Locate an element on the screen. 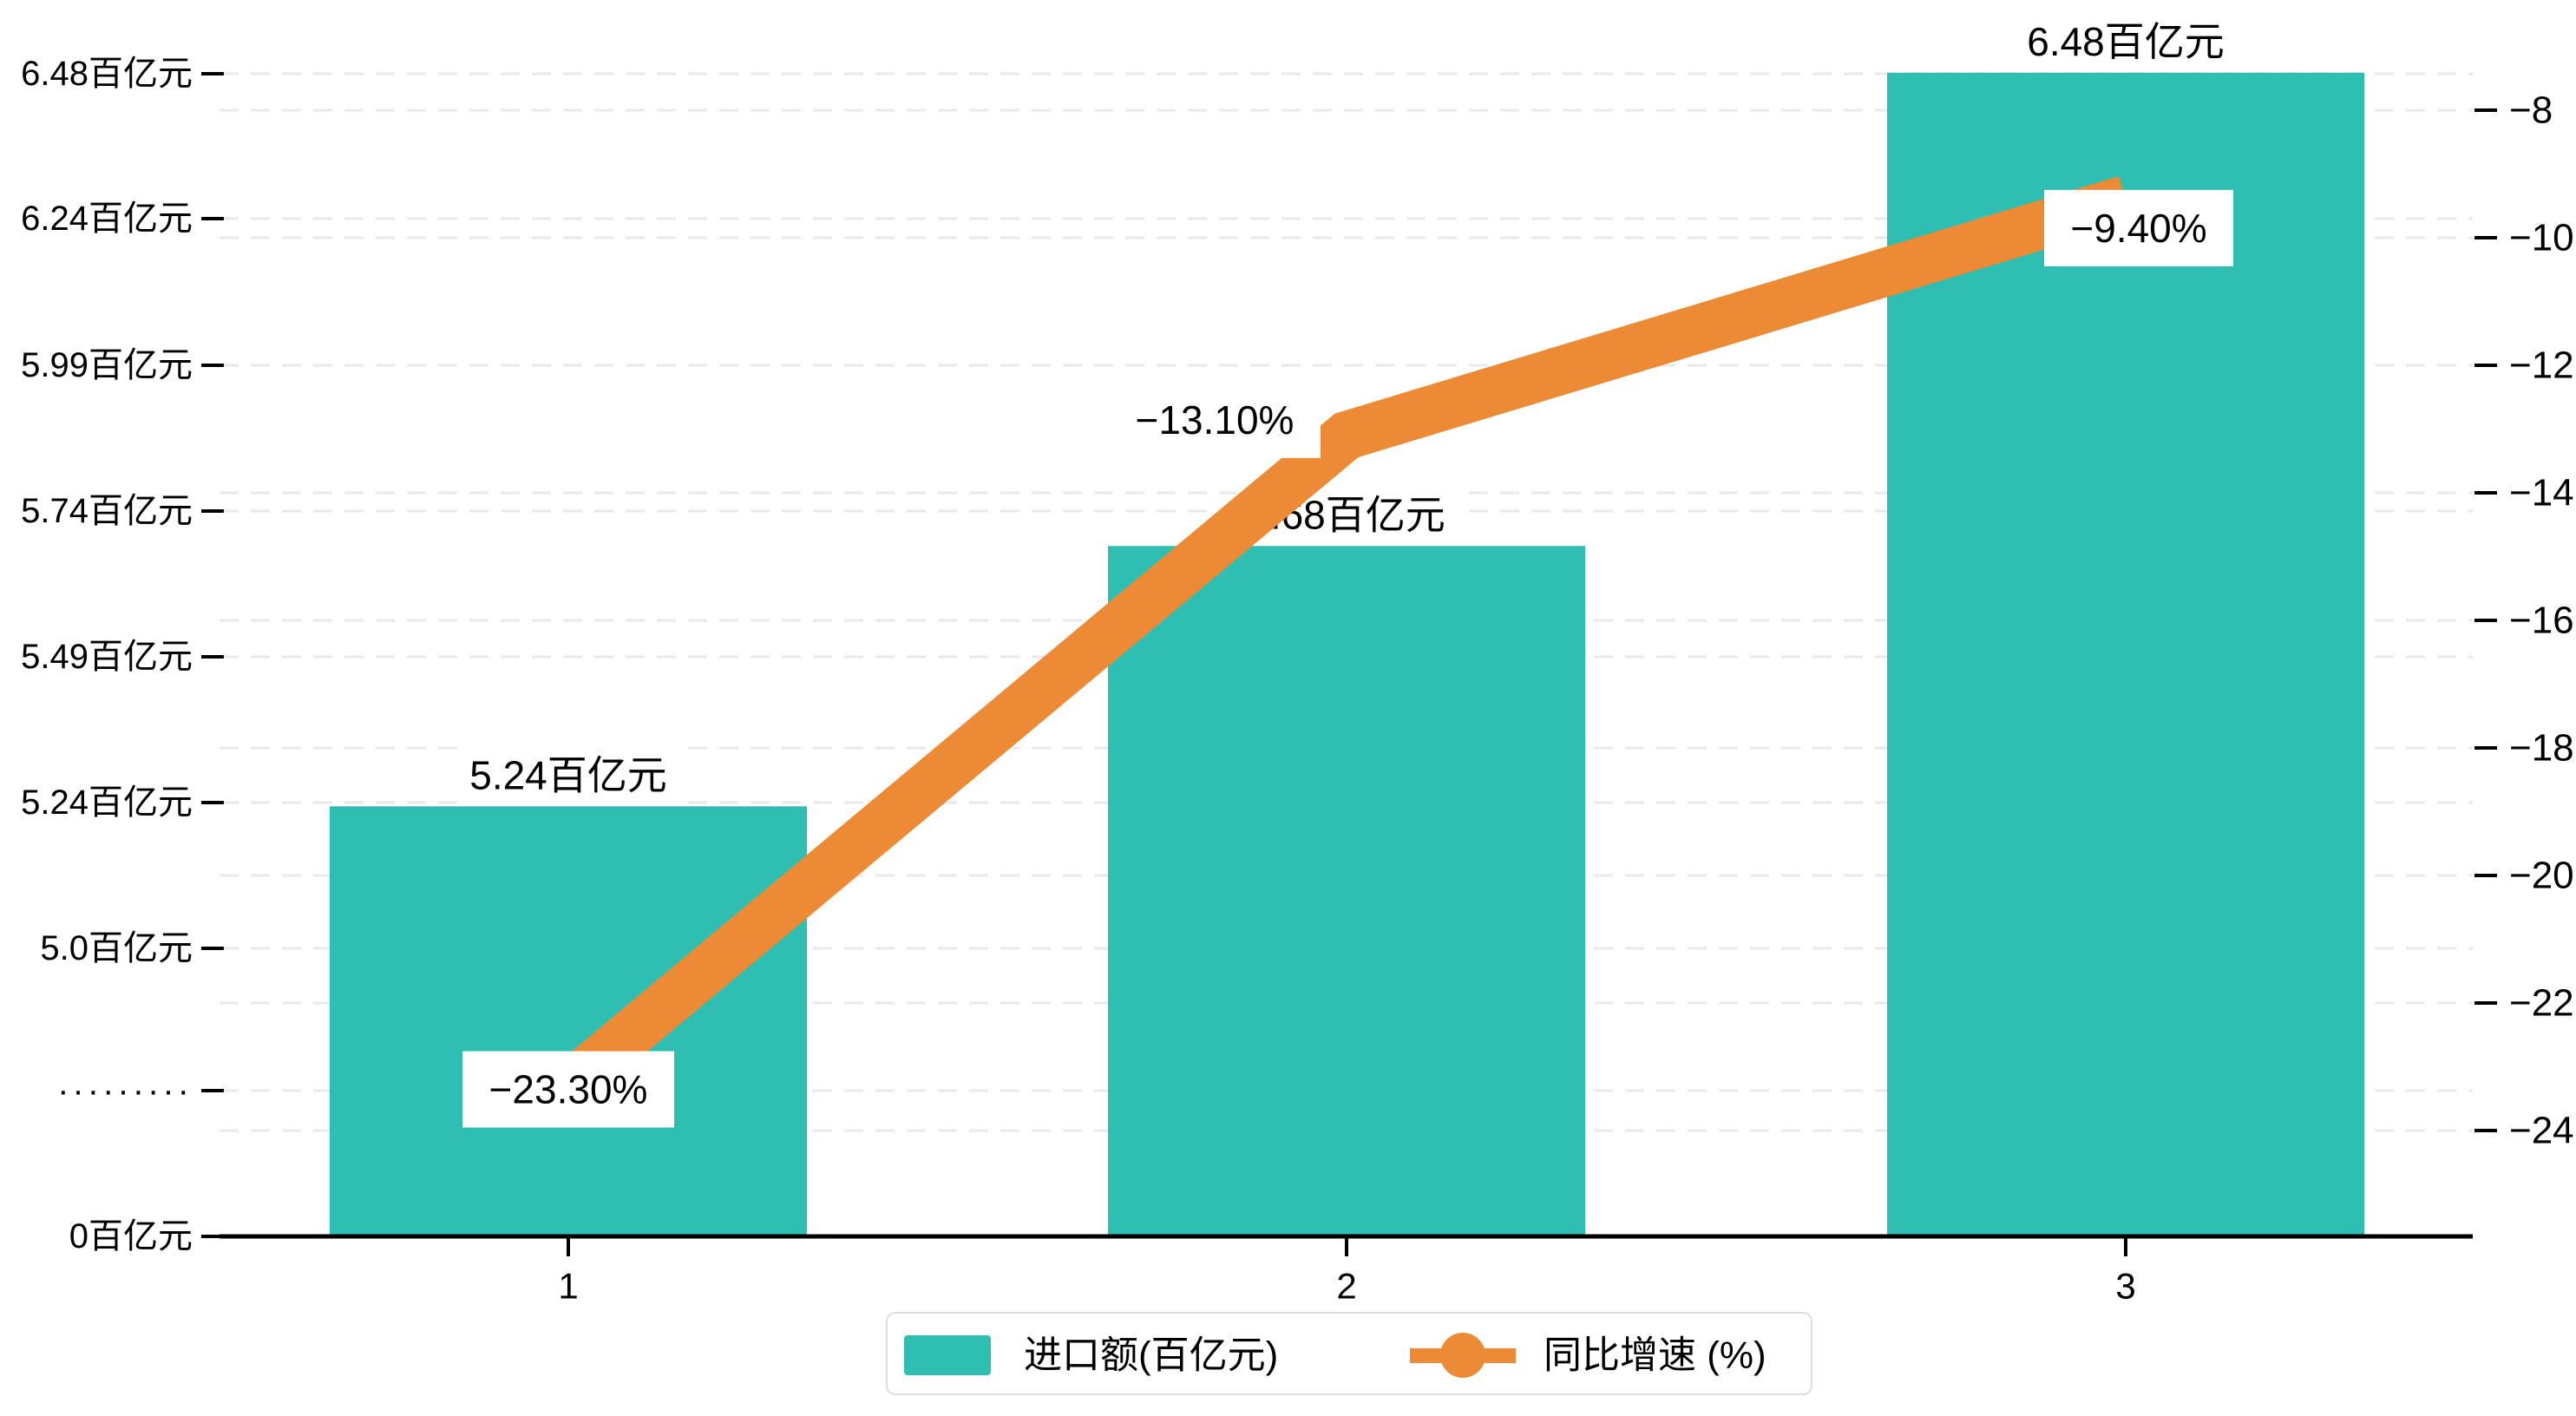  right-tick-label: −14 is located at coordinates (2541, 493).